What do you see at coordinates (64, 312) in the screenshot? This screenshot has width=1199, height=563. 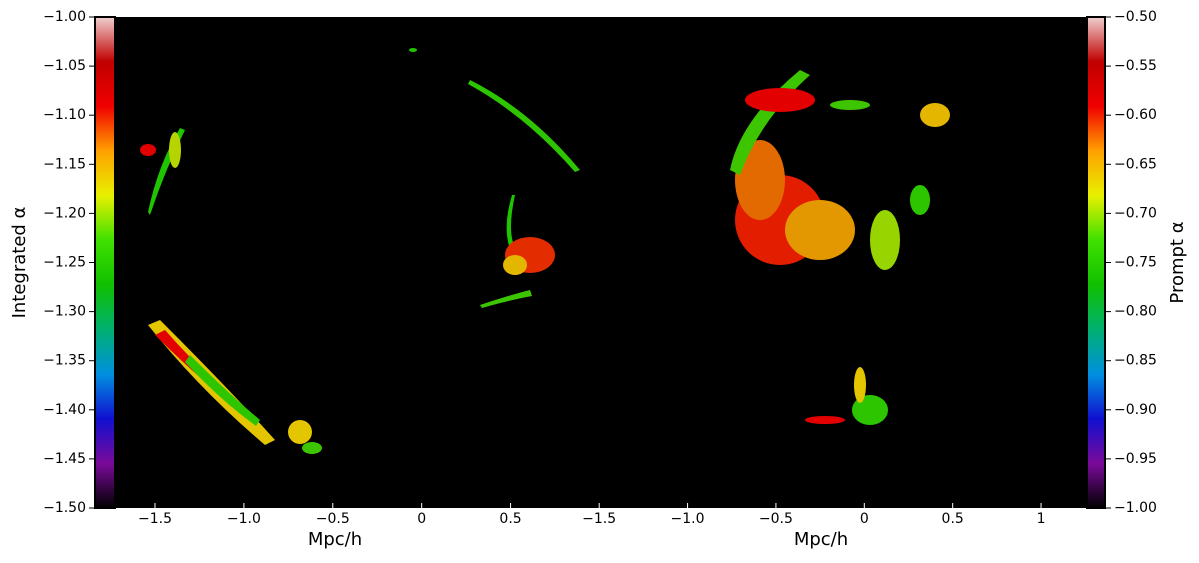 I see `colorbar-tick-label: −1.30` at bounding box center [64, 312].